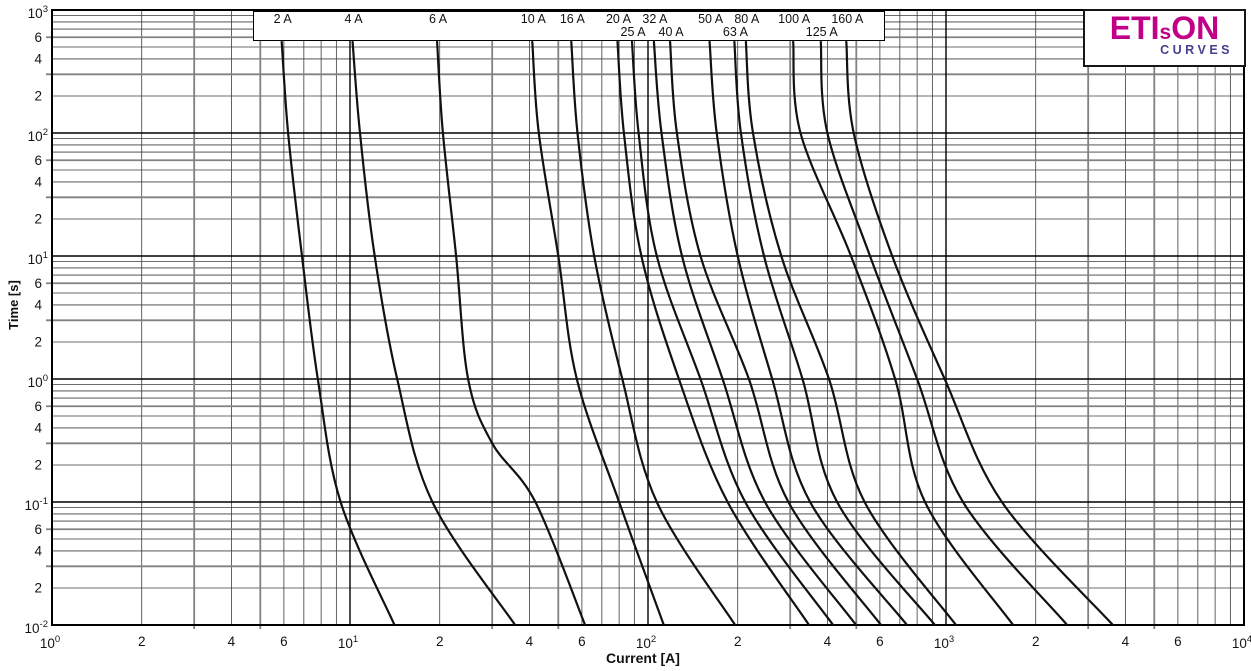 The width and height of the screenshot is (1251, 671). I want to click on curve-50-a, so click(808, 332).